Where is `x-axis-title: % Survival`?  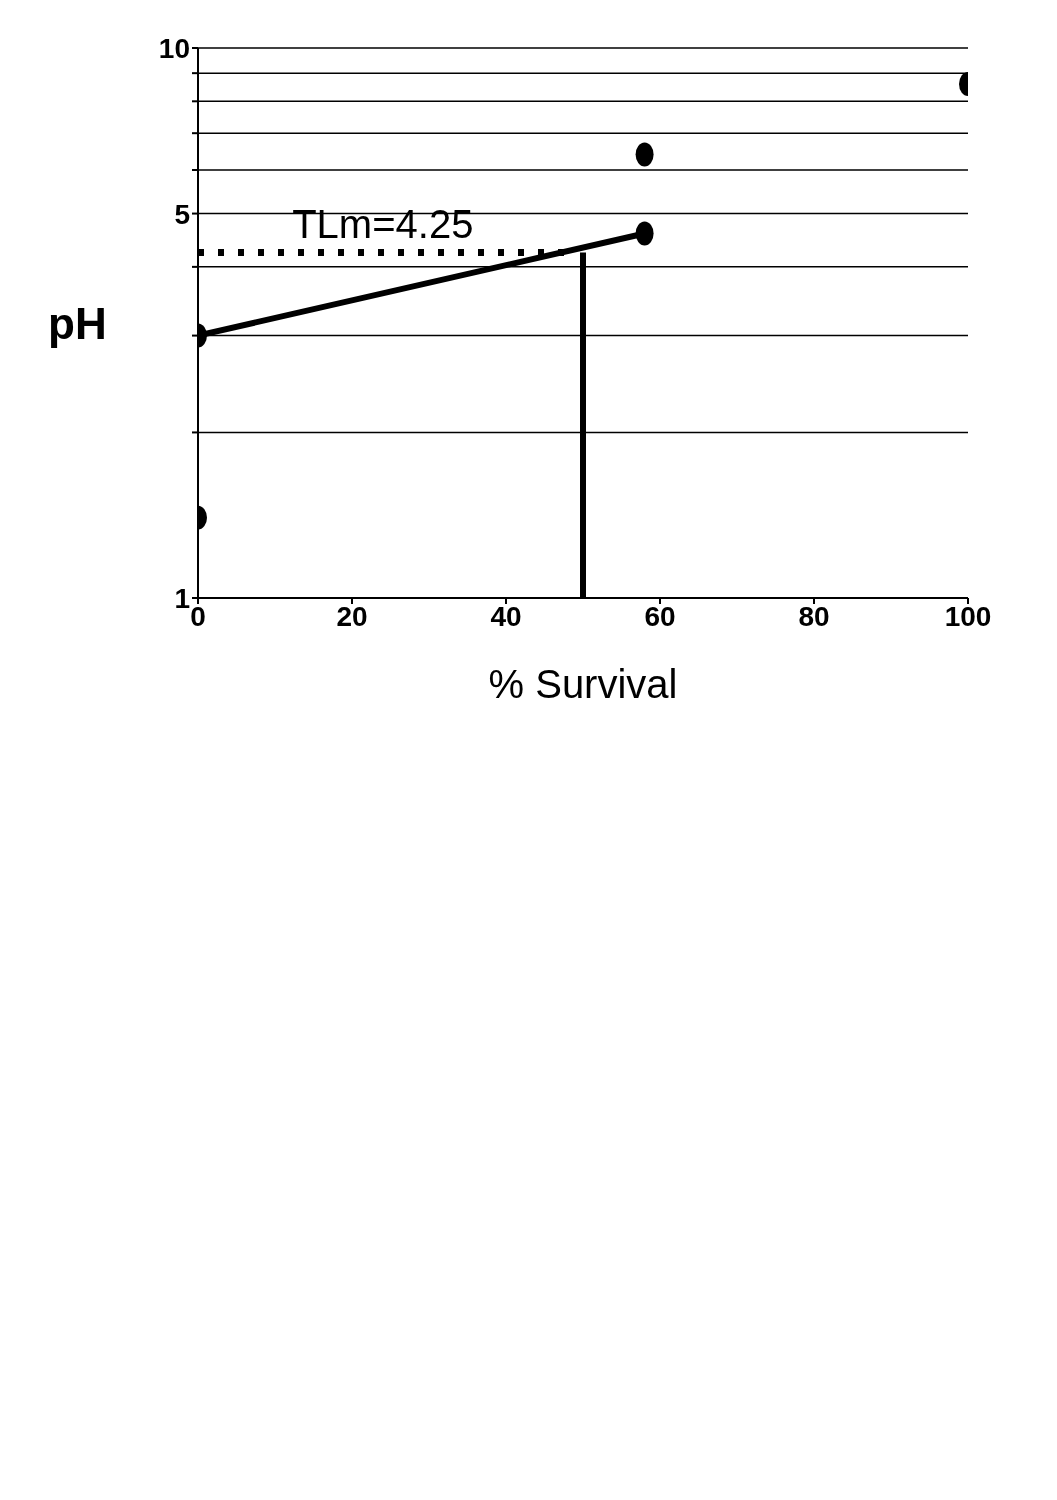
x-axis-title: % Survival is located at coordinates (583, 684).